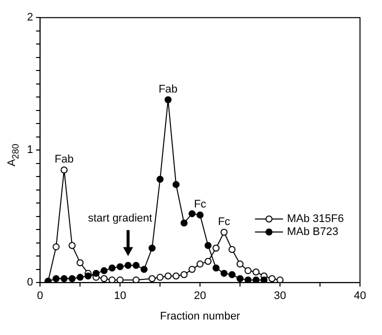  What do you see at coordinates (200, 296) in the screenshot?
I see `x-tick-label: 20` at bounding box center [200, 296].